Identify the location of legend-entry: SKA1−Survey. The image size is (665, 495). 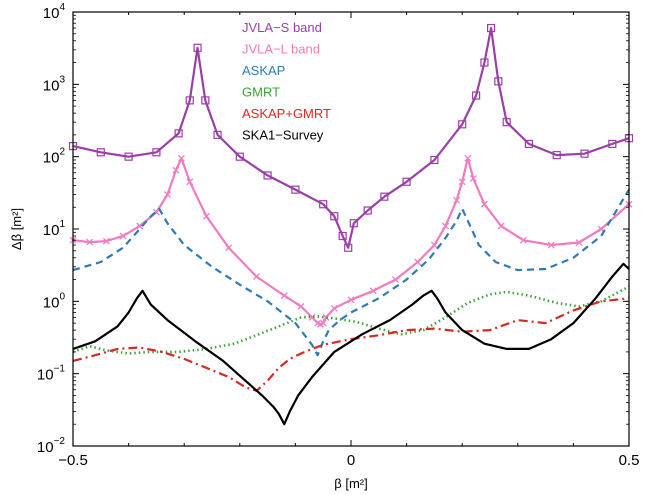
(283, 135).